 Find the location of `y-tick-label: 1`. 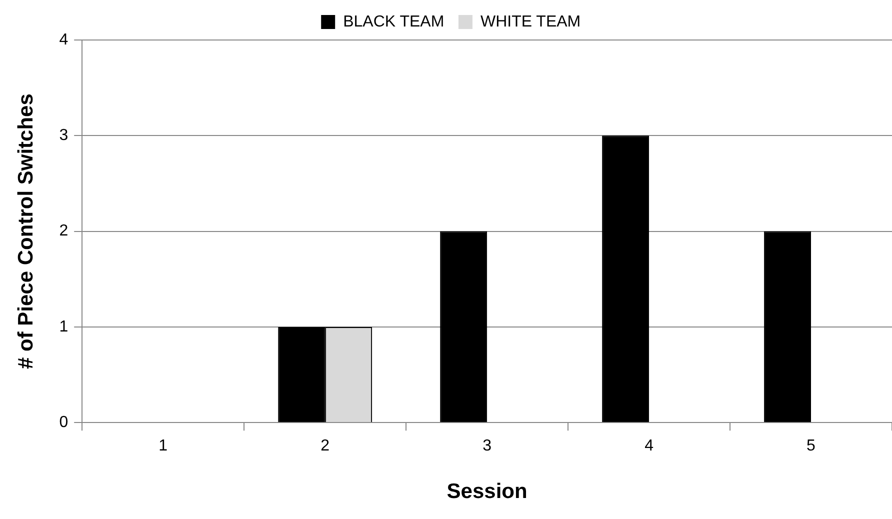

y-tick-label: 1 is located at coordinates (63, 327).